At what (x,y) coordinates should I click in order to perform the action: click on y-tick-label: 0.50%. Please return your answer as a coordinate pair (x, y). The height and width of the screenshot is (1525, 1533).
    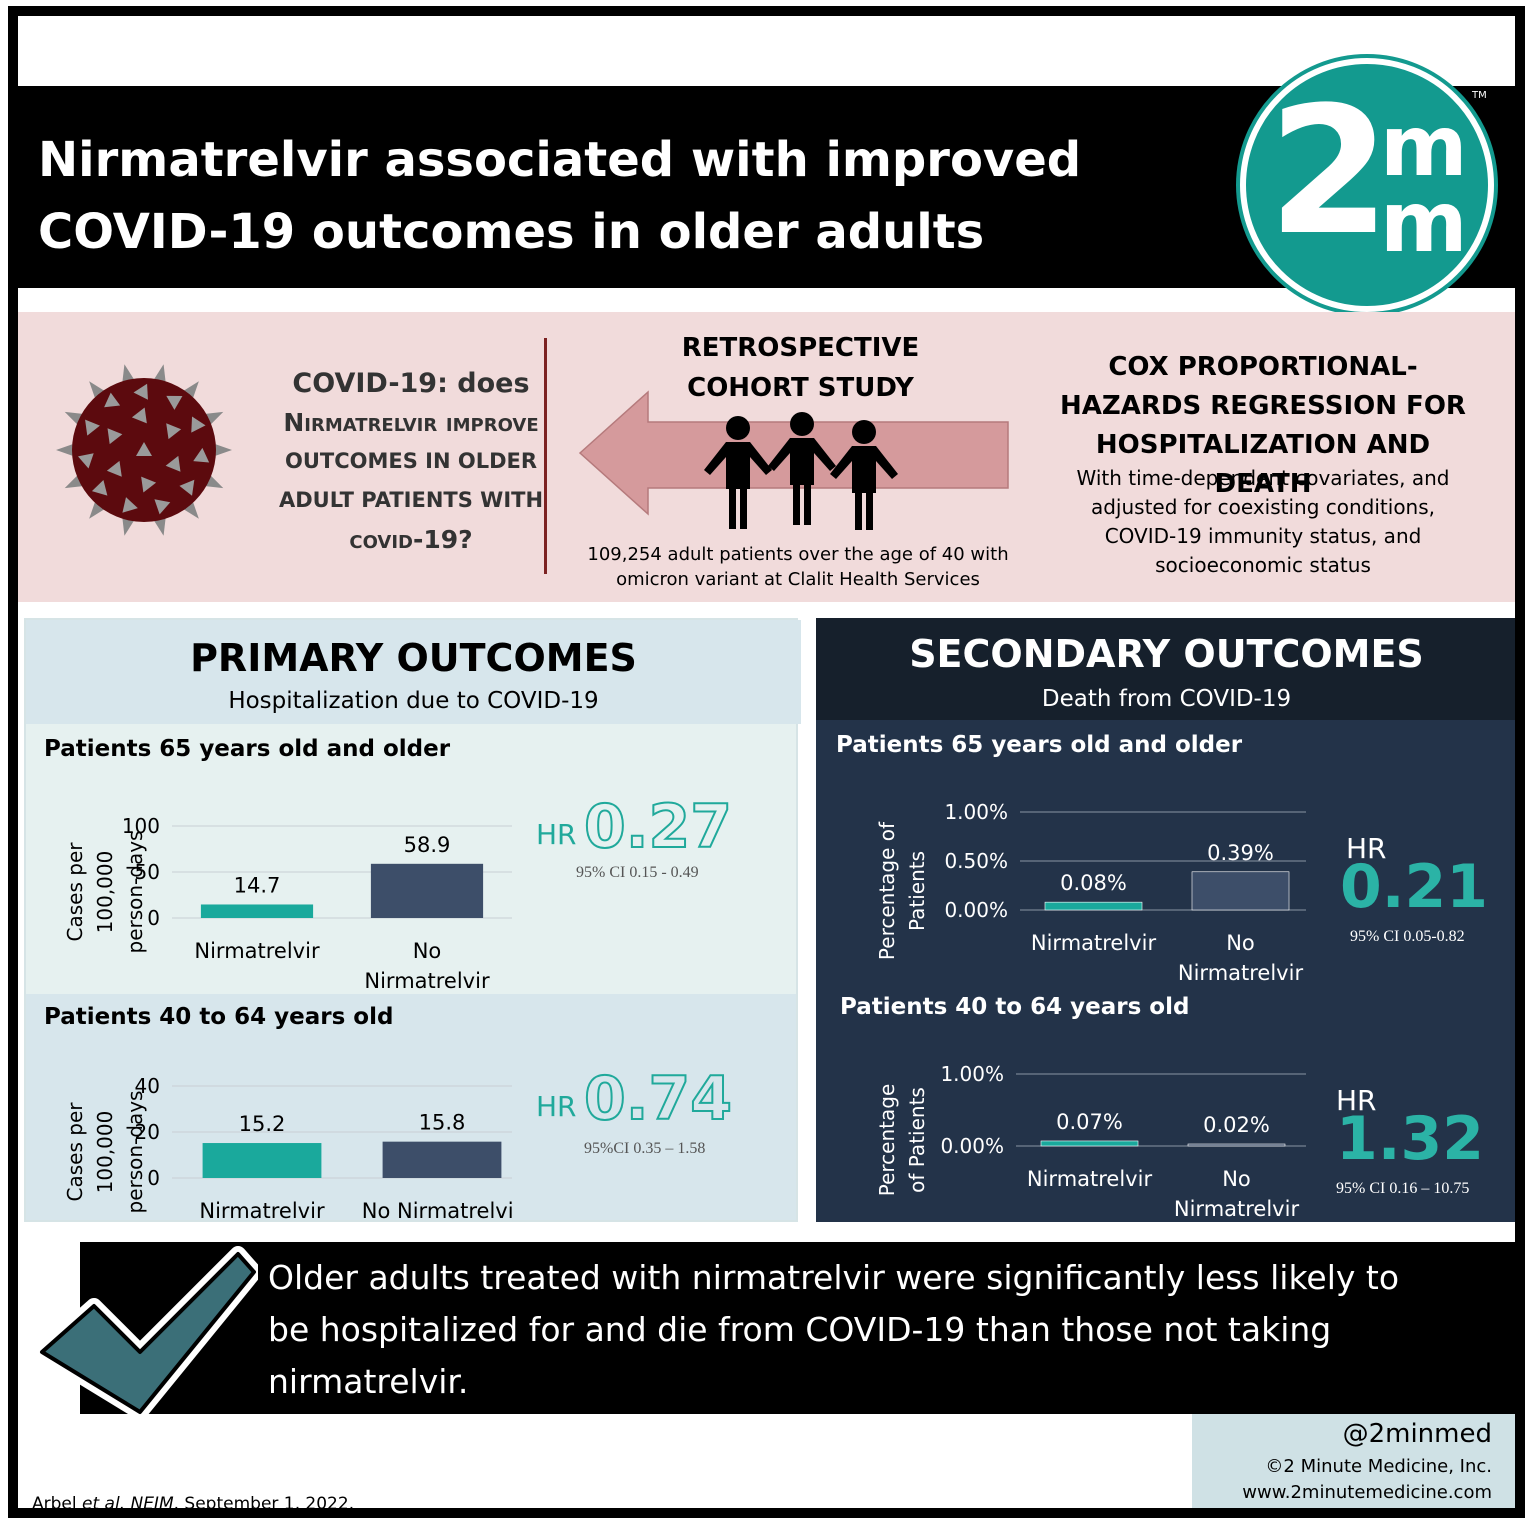
    Looking at the image, I should click on (976, 861).